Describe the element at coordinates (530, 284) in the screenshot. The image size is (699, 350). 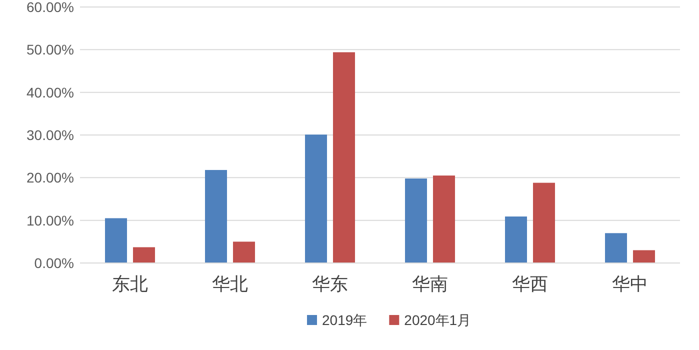
I see `x-tick-label: 华西` at that location.